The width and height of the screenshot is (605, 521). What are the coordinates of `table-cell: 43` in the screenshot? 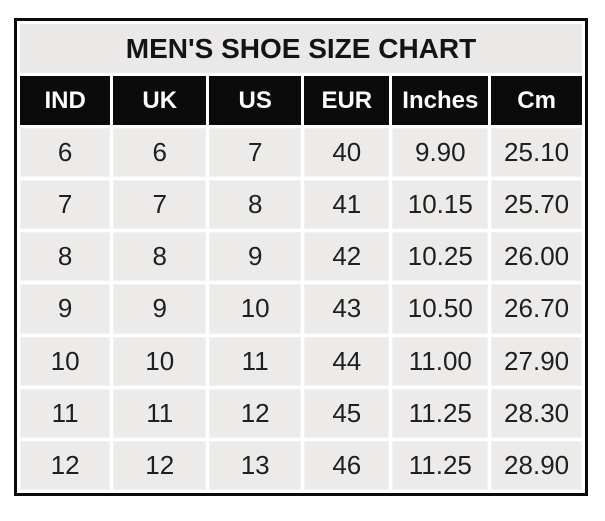 It's located at (347, 309).